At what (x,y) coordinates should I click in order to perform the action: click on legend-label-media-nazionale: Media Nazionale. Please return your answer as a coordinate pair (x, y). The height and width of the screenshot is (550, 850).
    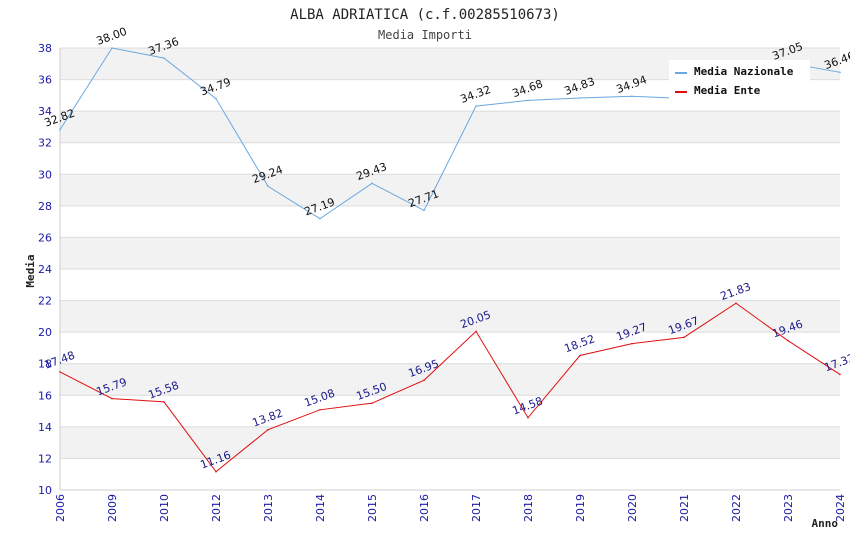
    Looking at the image, I should click on (744, 71).